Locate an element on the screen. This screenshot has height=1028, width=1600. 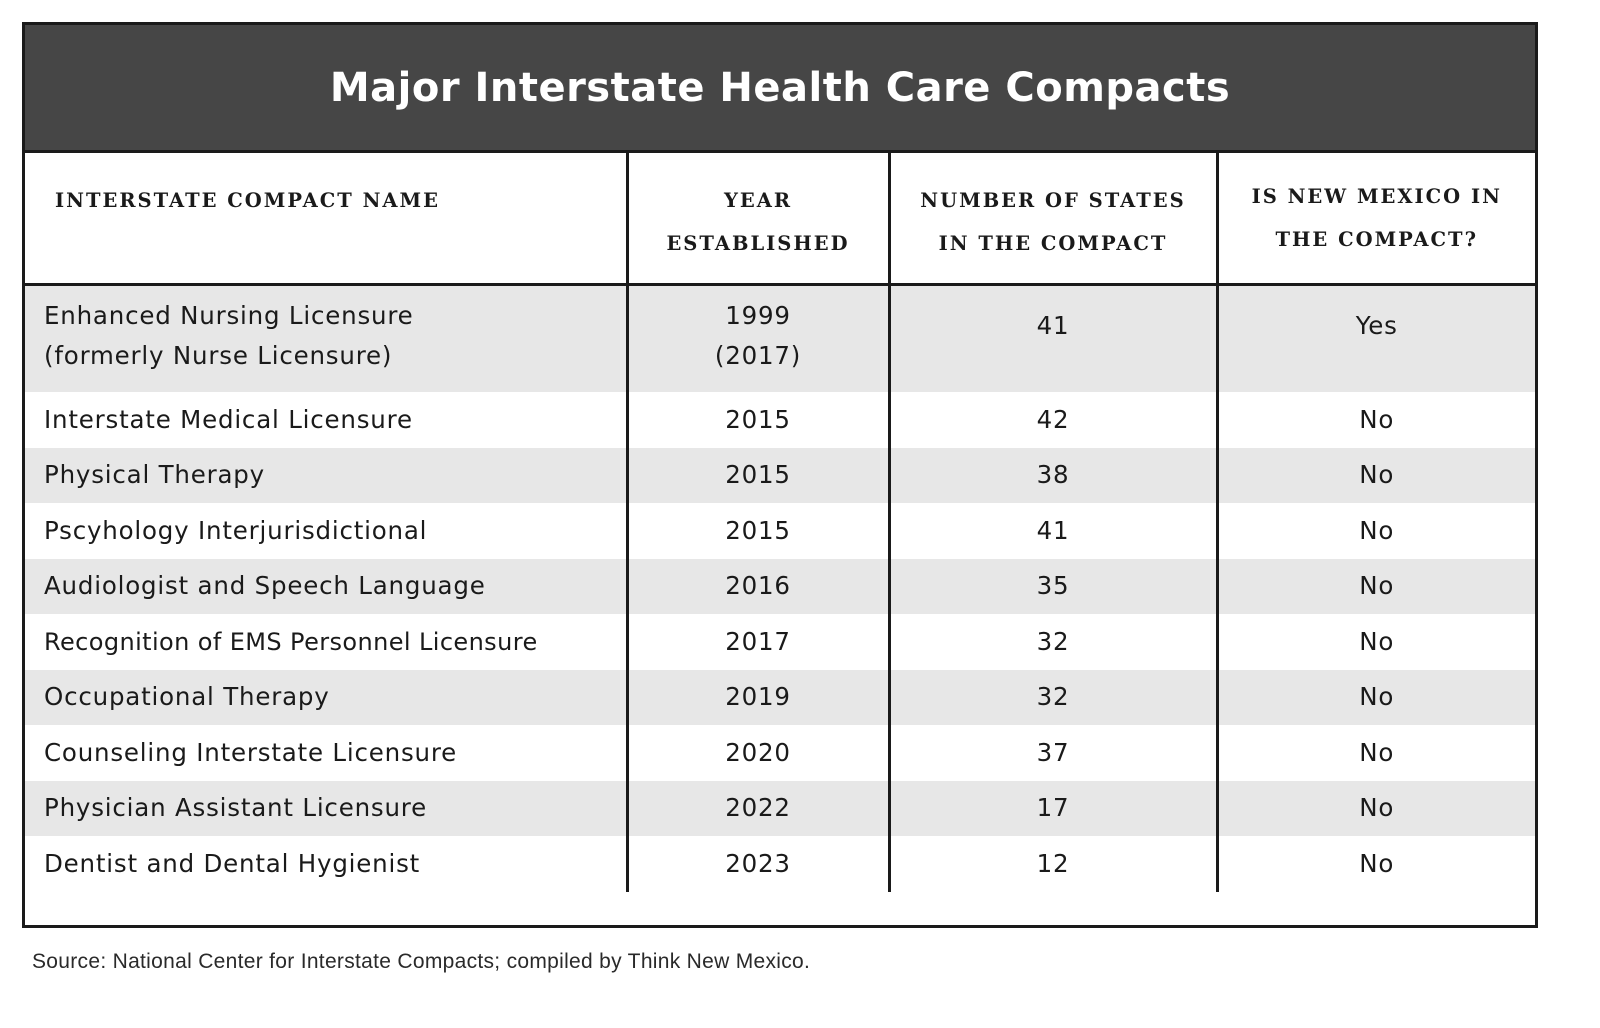
compact-name-note: (formerly Nurse Licensure) is located at coordinates (218, 355).